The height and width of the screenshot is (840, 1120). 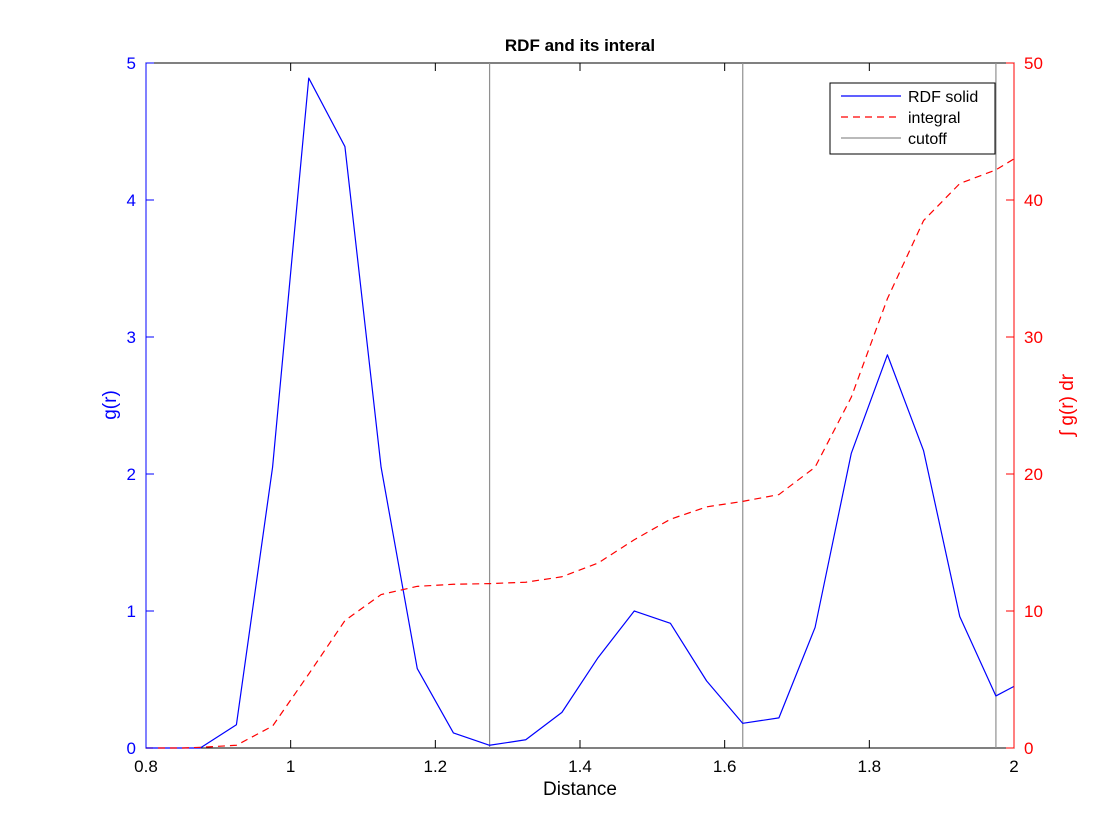 What do you see at coordinates (110, 405) in the screenshot?
I see `y-left-axis-label: g(r)` at bounding box center [110, 405].